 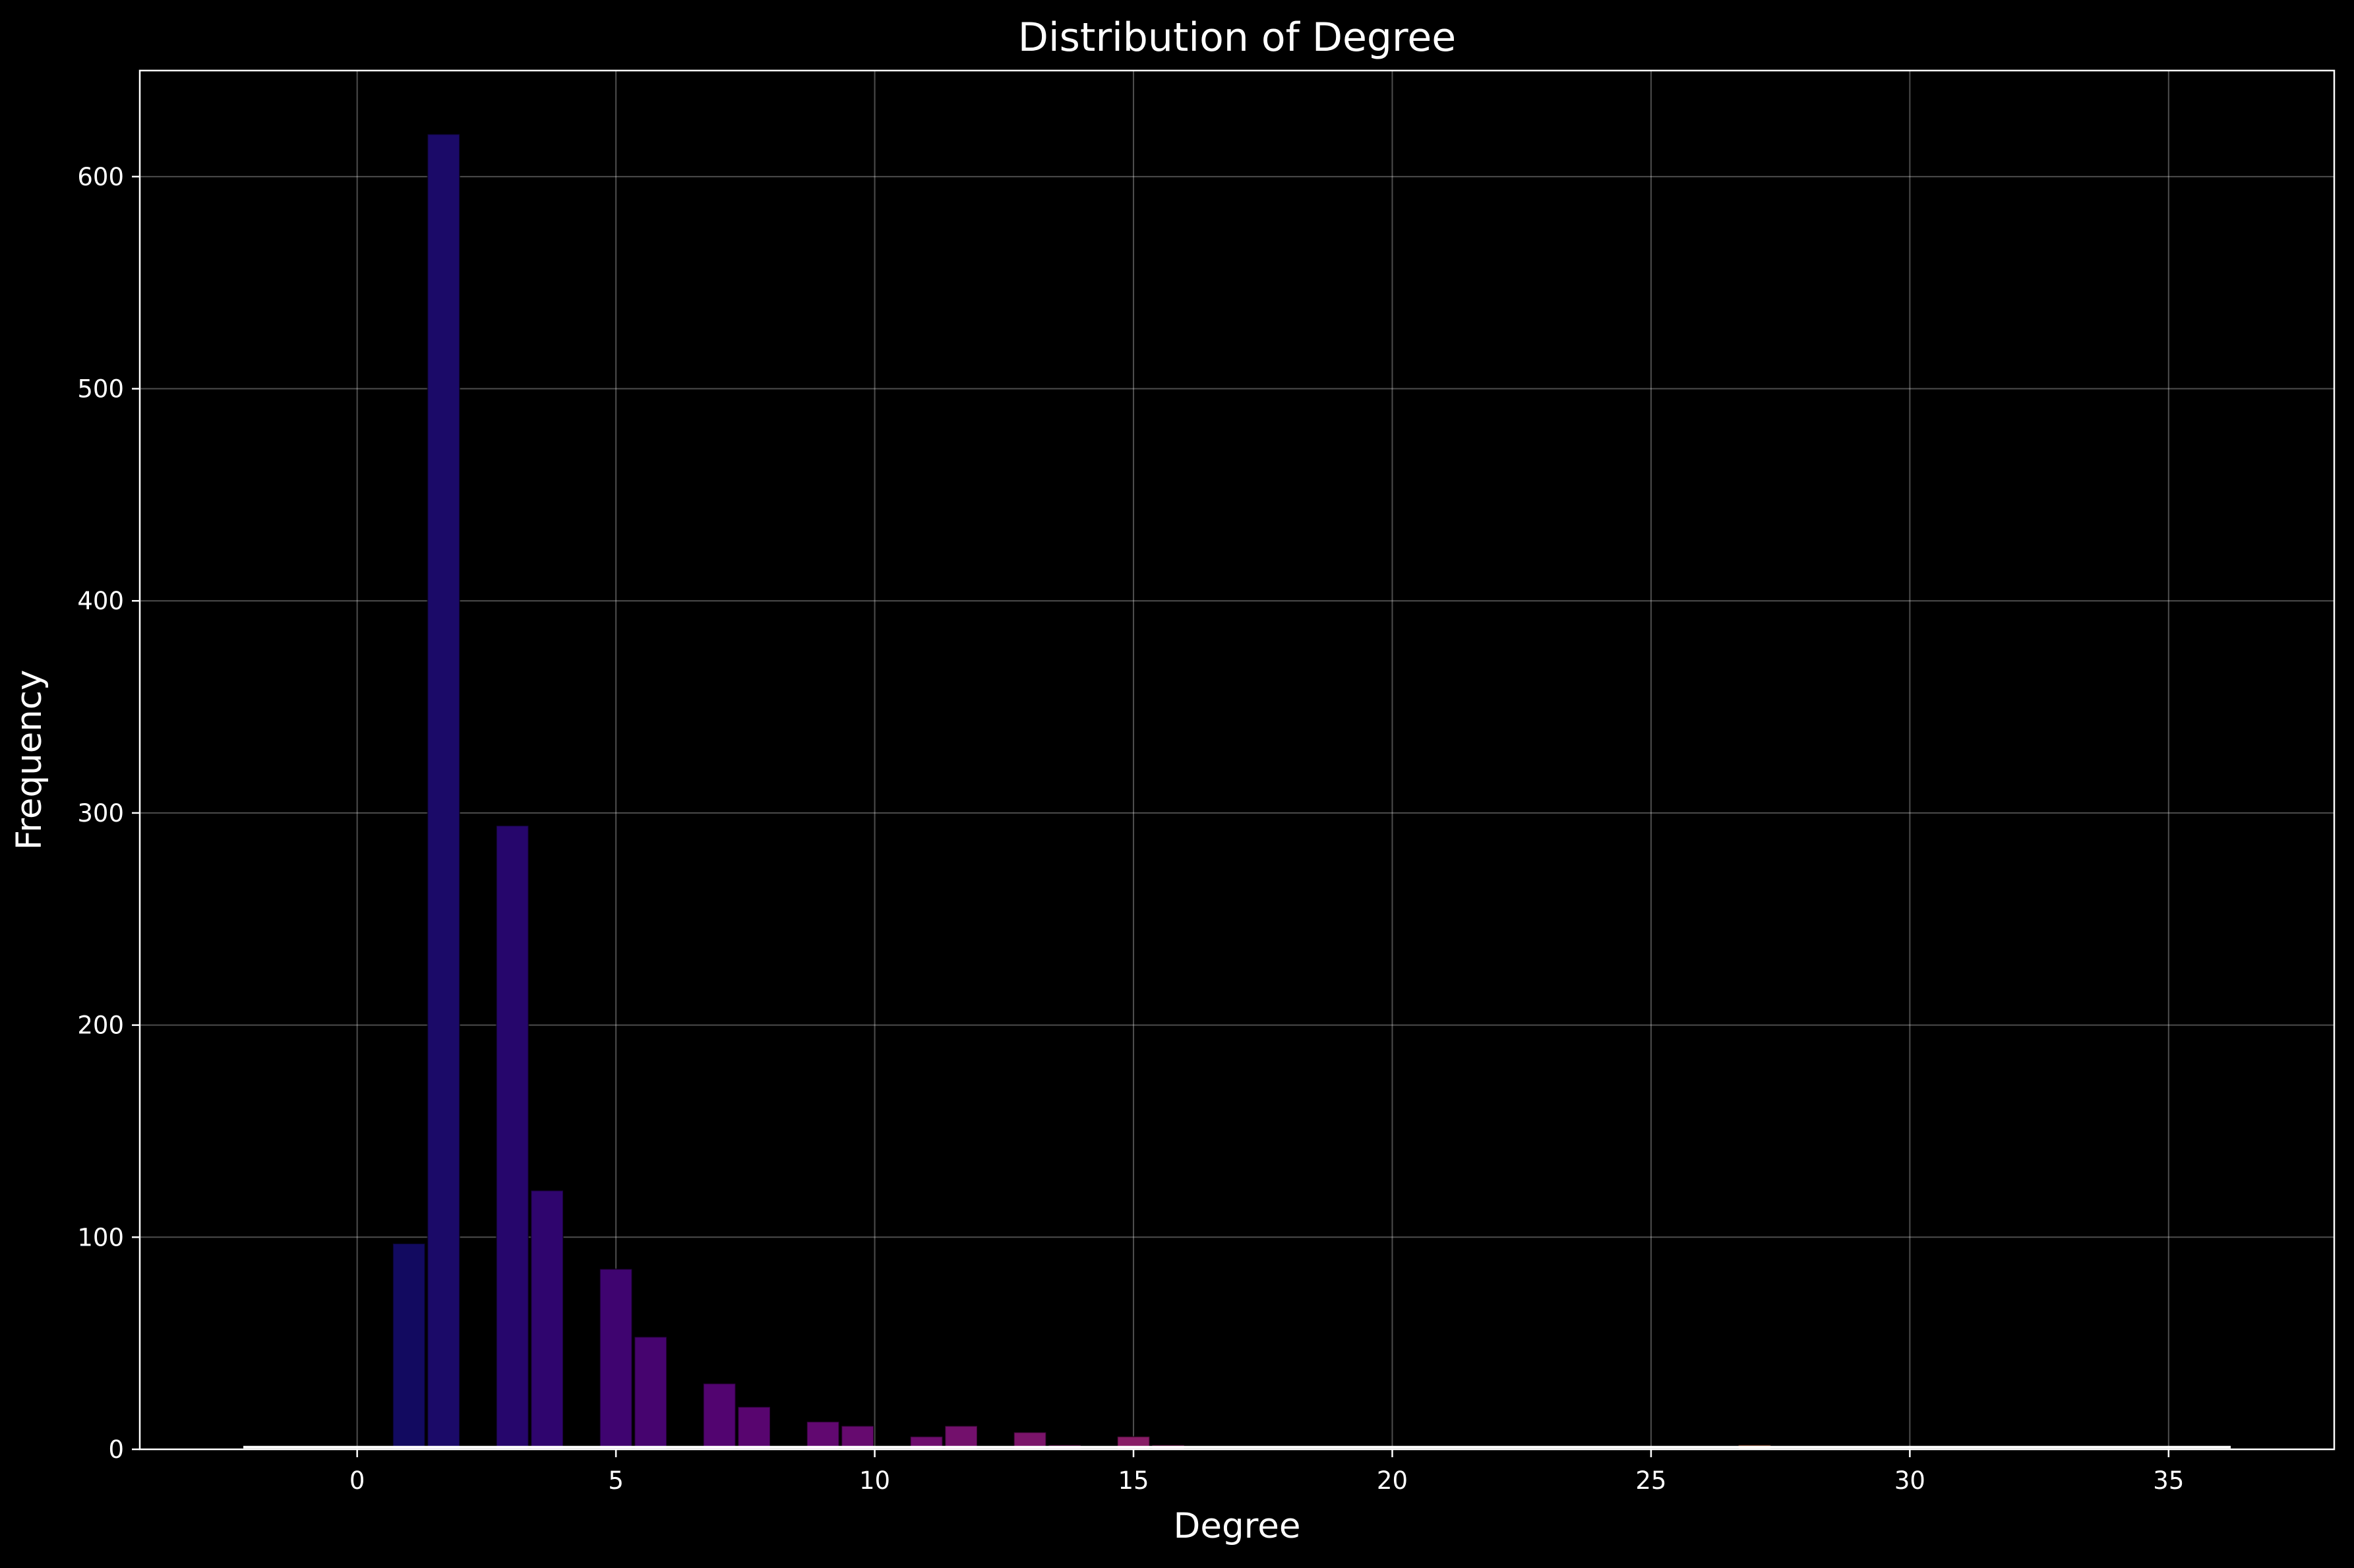 I want to click on y-tick-label: 400, so click(x=100, y=601).